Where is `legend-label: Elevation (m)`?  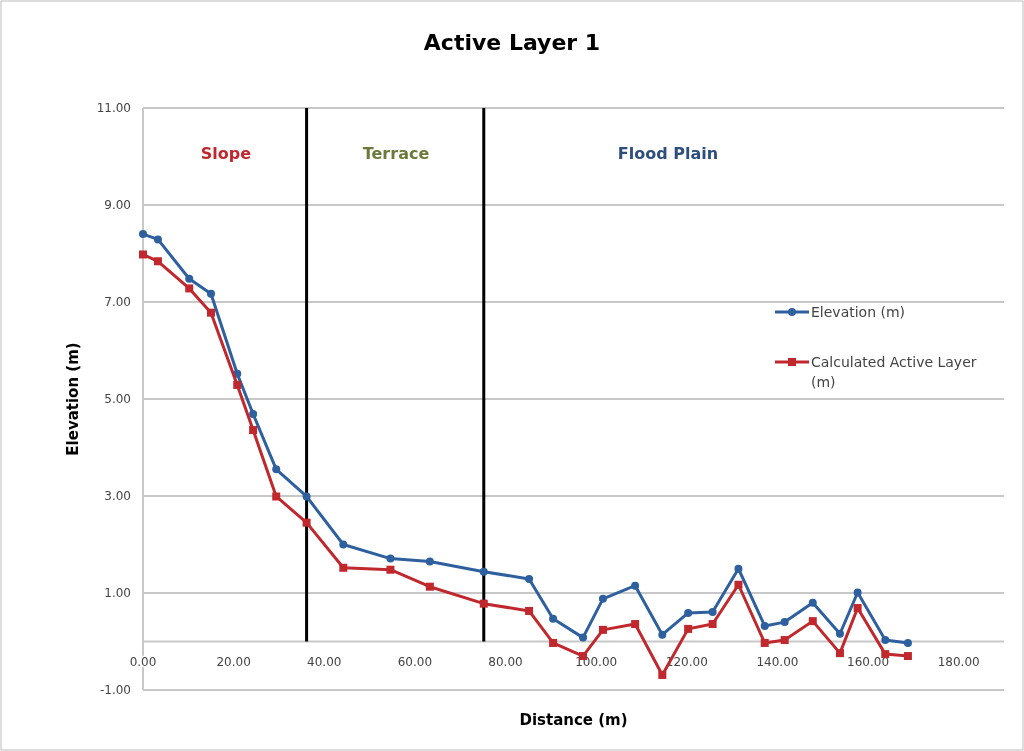
legend-label: Elevation (m) is located at coordinates (858, 311).